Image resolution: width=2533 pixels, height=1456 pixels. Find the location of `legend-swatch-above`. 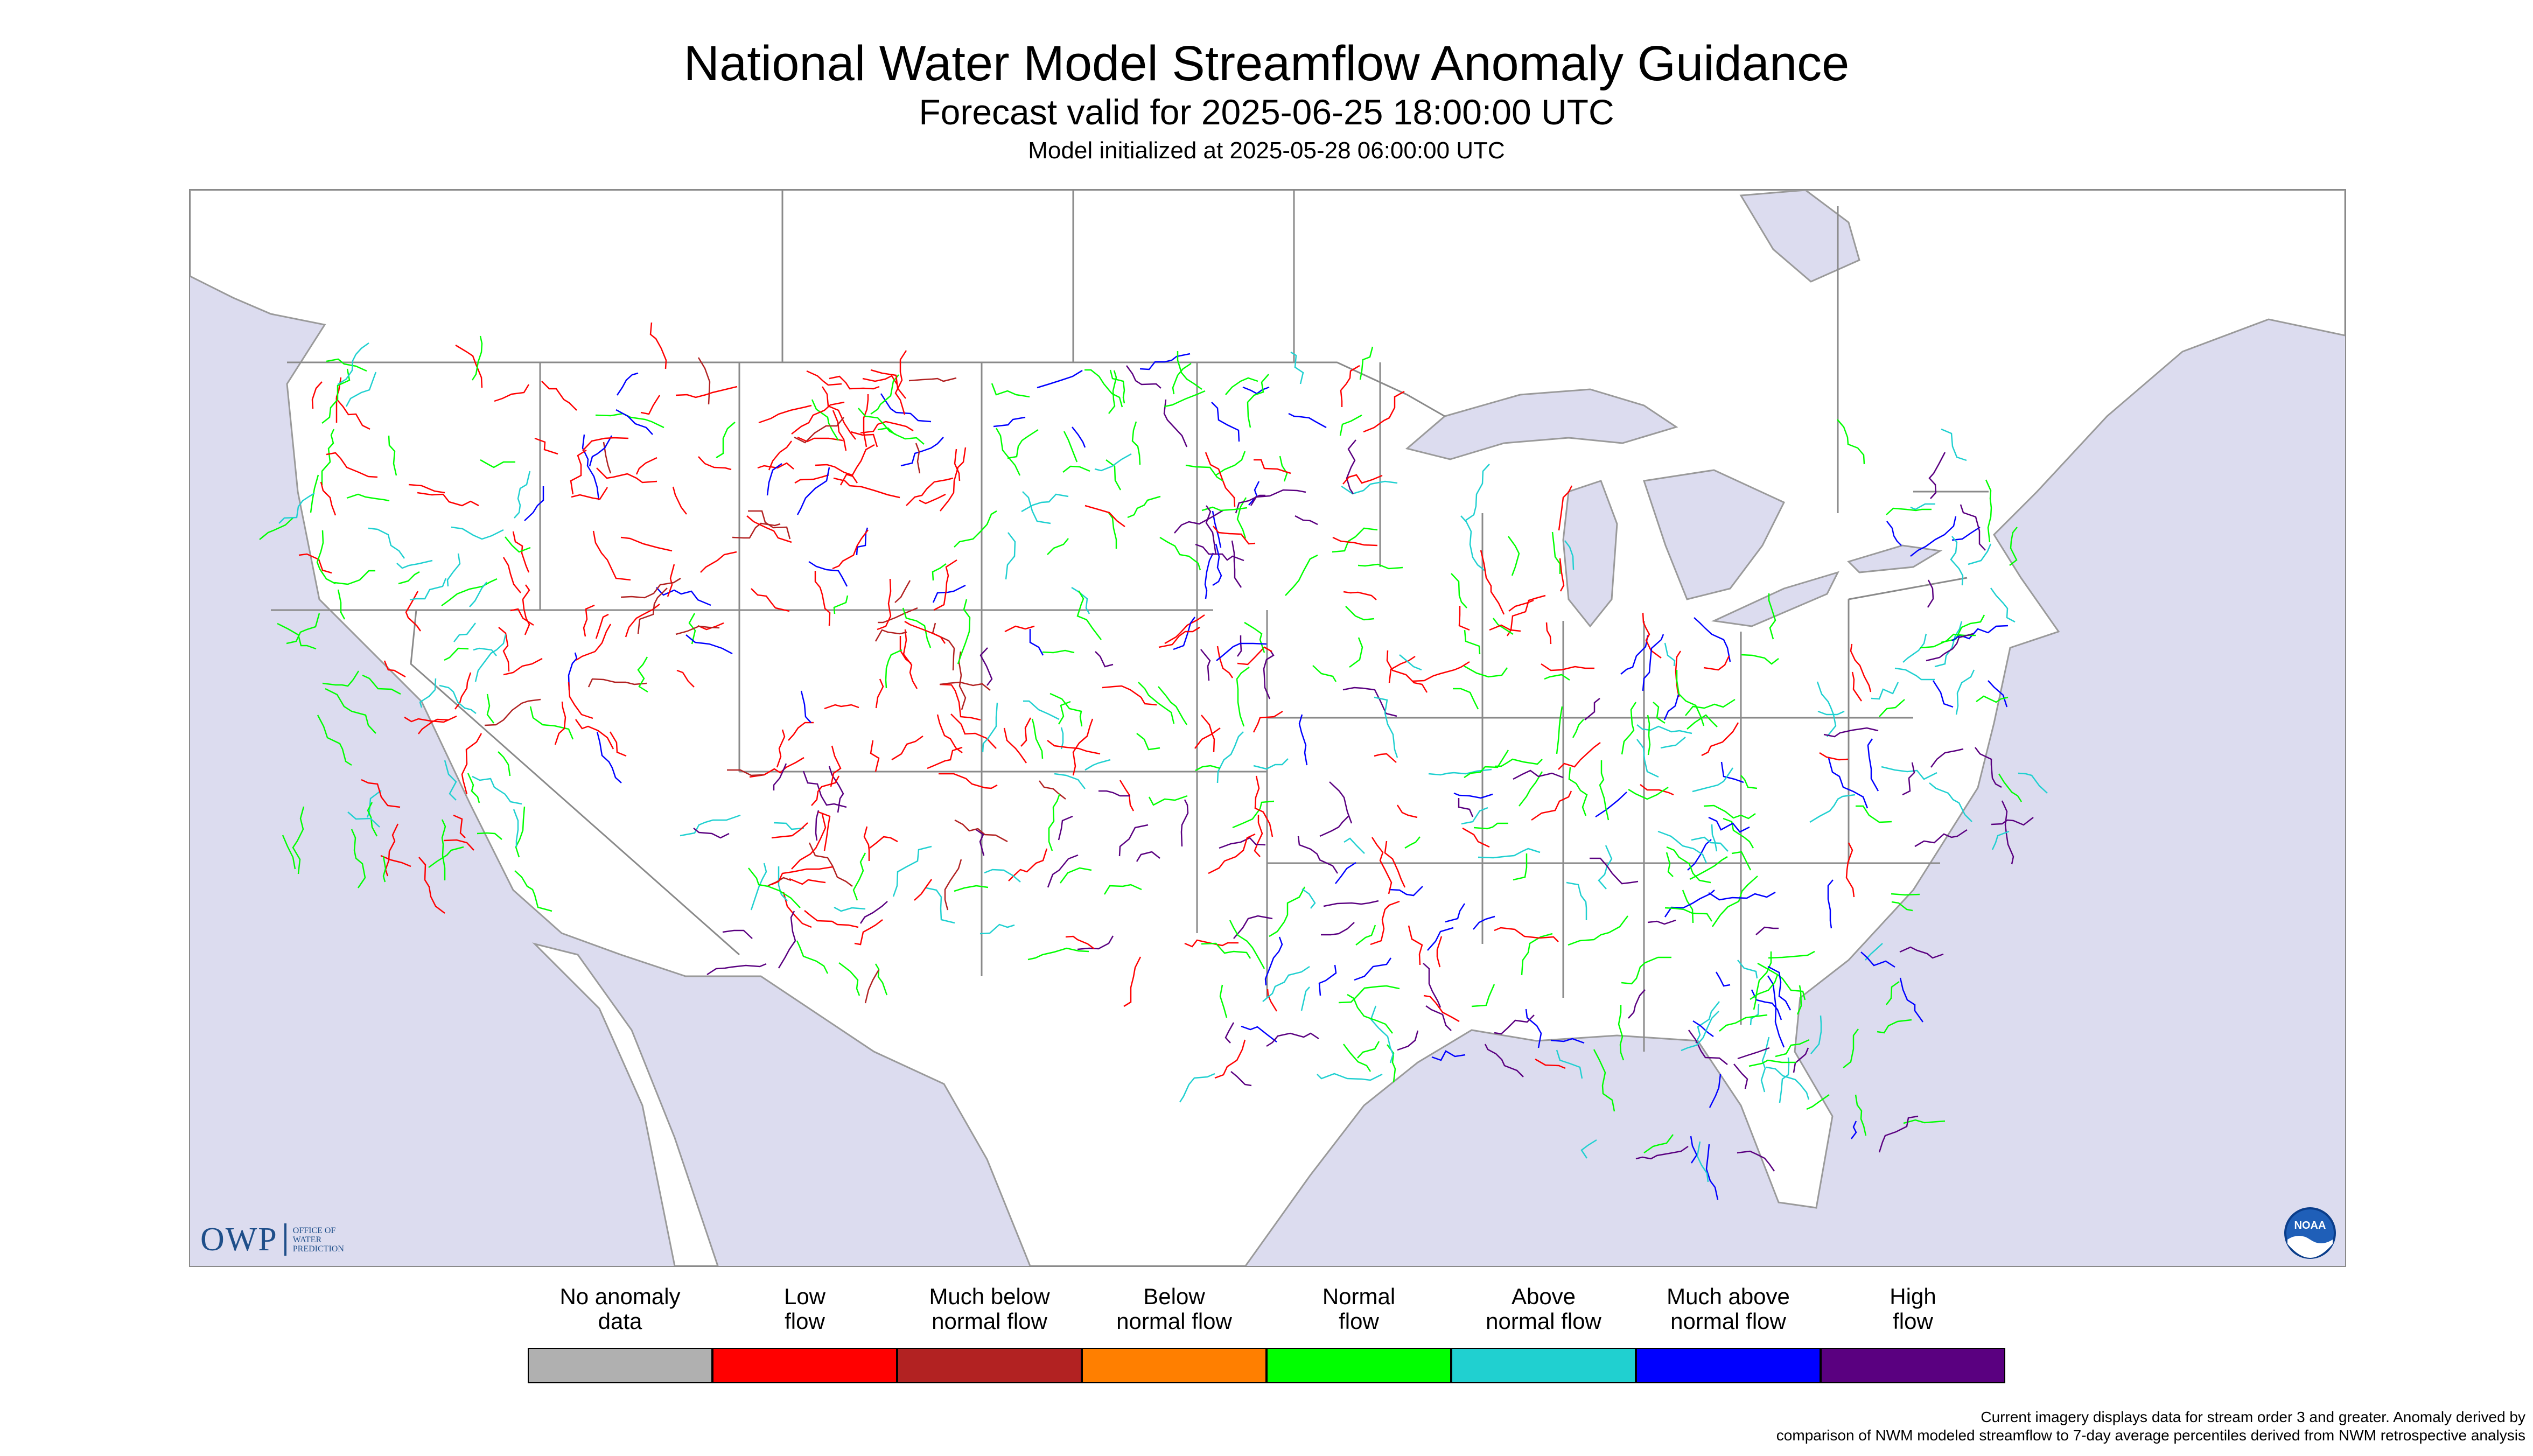

legend-swatch-above is located at coordinates (1543, 1365).